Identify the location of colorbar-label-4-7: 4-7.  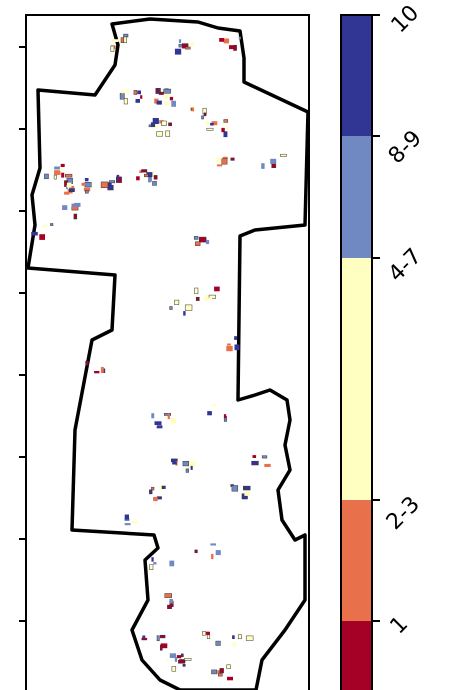
(405, 265).